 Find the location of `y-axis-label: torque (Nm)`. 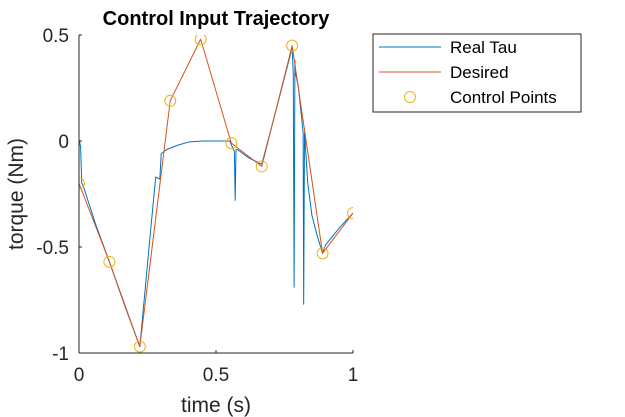

y-axis-label: torque (Nm) is located at coordinates (16, 194).